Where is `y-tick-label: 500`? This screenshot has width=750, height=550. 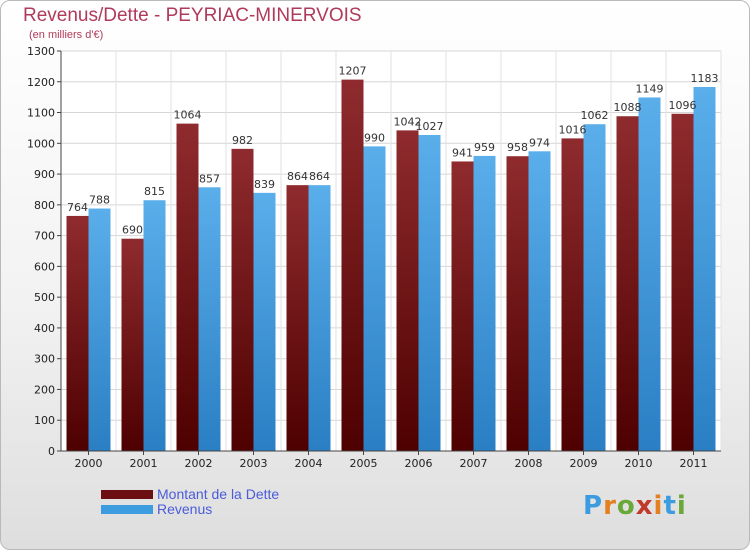
y-tick-label: 500 is located at coordinates (44, 297).